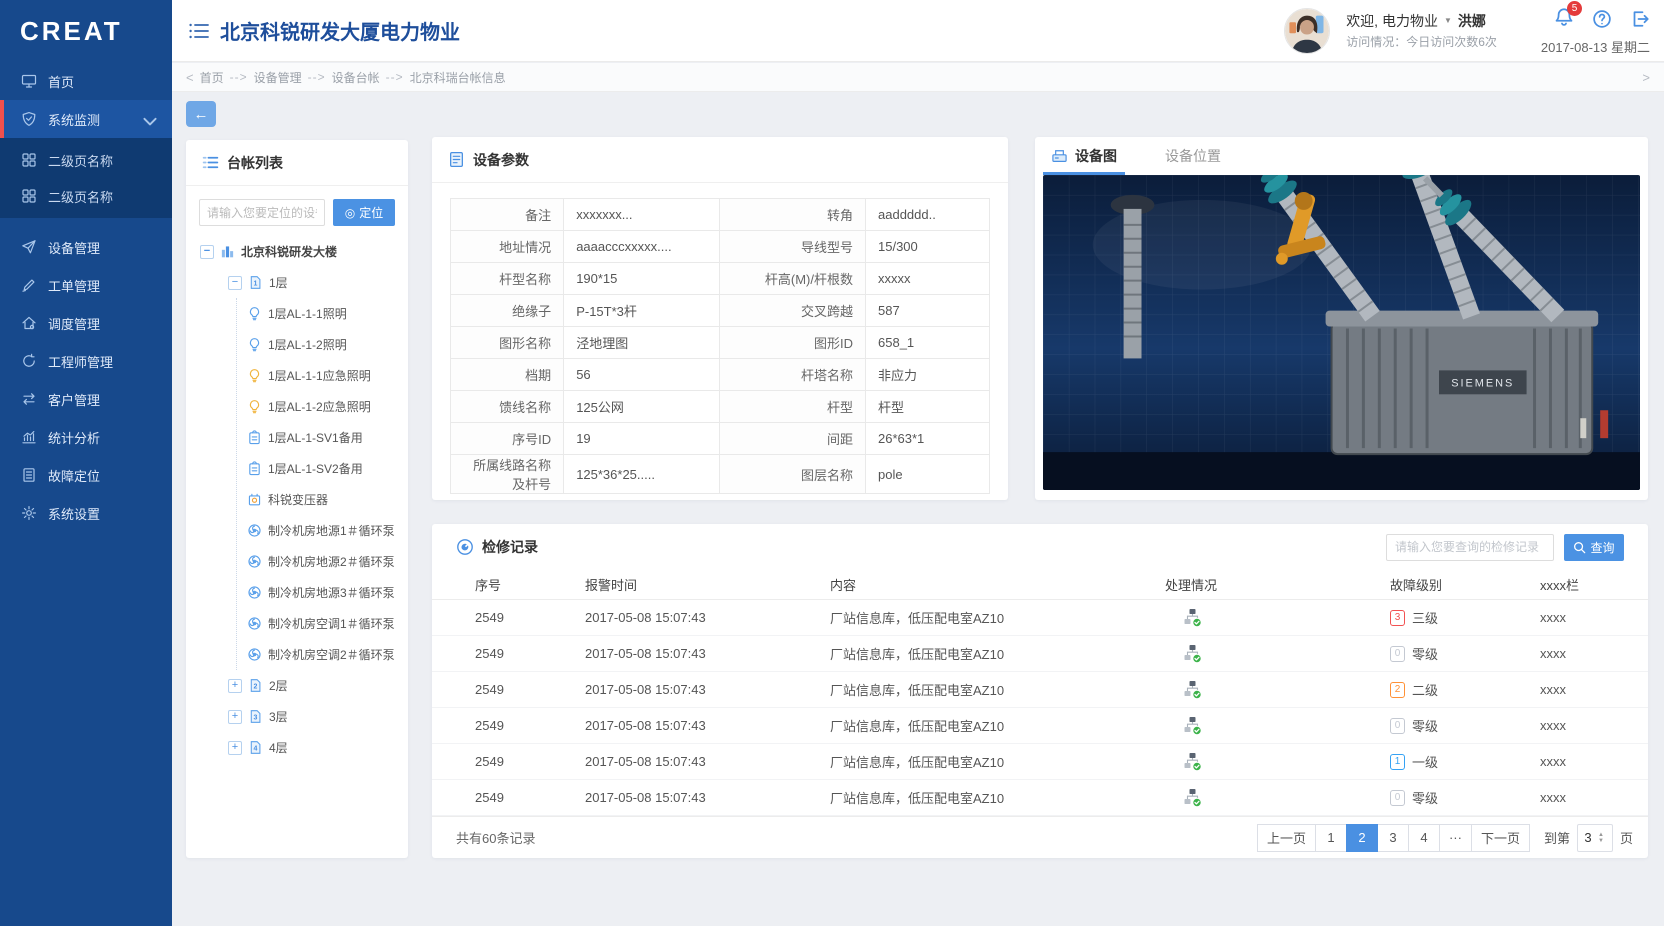  What do you see at coordinates (1397, 617) in the screenshot?
I see `level-icon: 3` at bounding box center [1397, 617].